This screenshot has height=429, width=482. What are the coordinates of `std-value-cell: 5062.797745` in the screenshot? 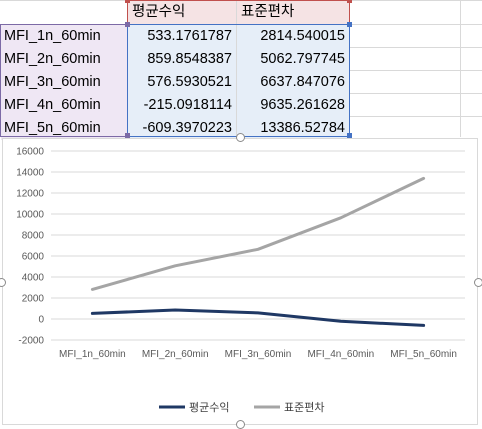 It's located at (293, 59).